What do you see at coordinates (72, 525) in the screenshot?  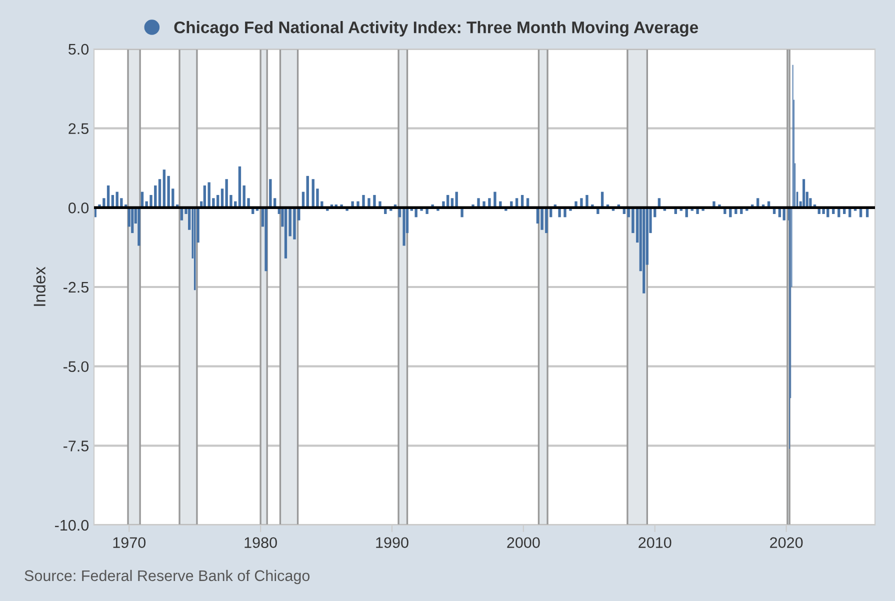 I see `y-tick-label: -10.0` at bounding box center [72, 525].